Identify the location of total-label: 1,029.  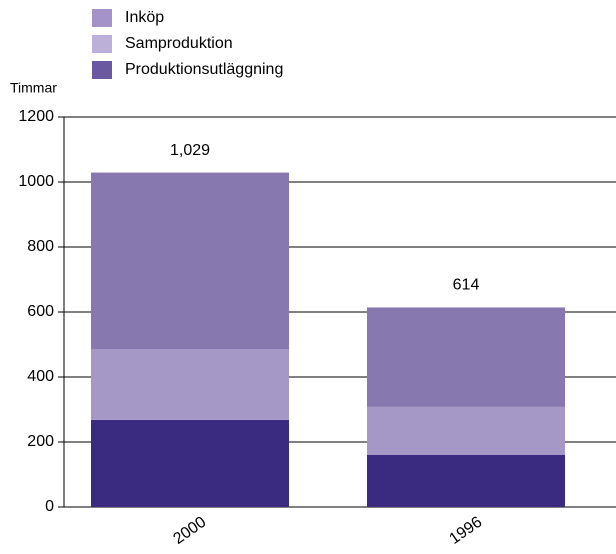
(190, 150).